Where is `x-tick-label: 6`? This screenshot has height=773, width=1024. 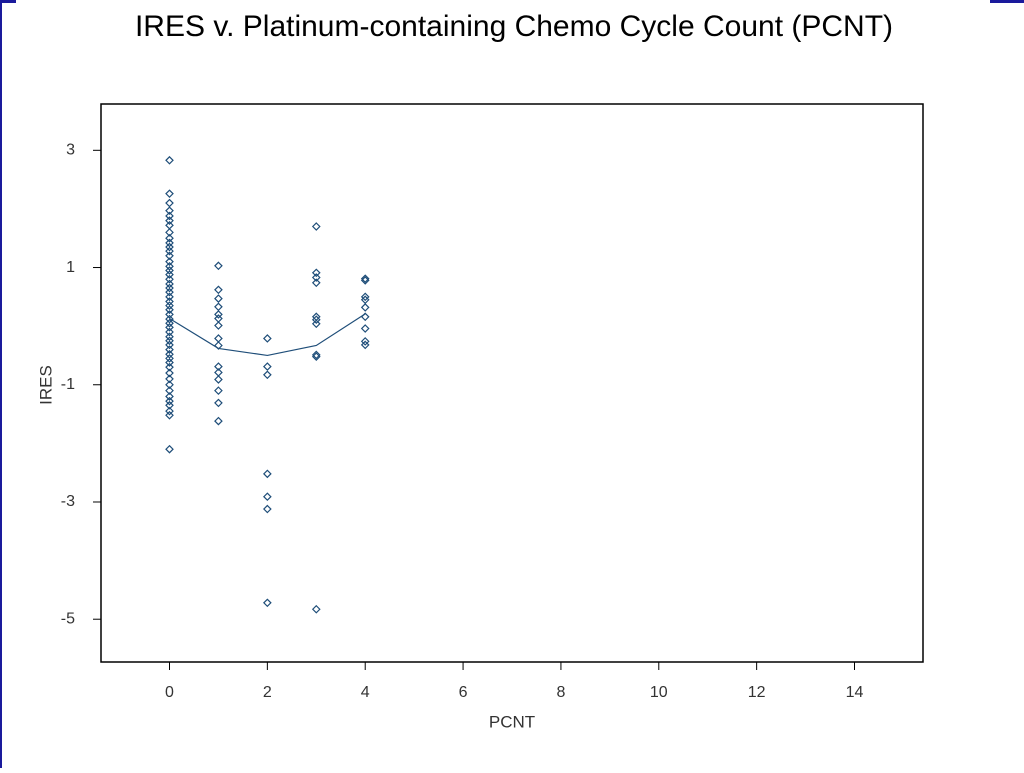
x-tick-label: 6 is located at coordinates (463, 692).